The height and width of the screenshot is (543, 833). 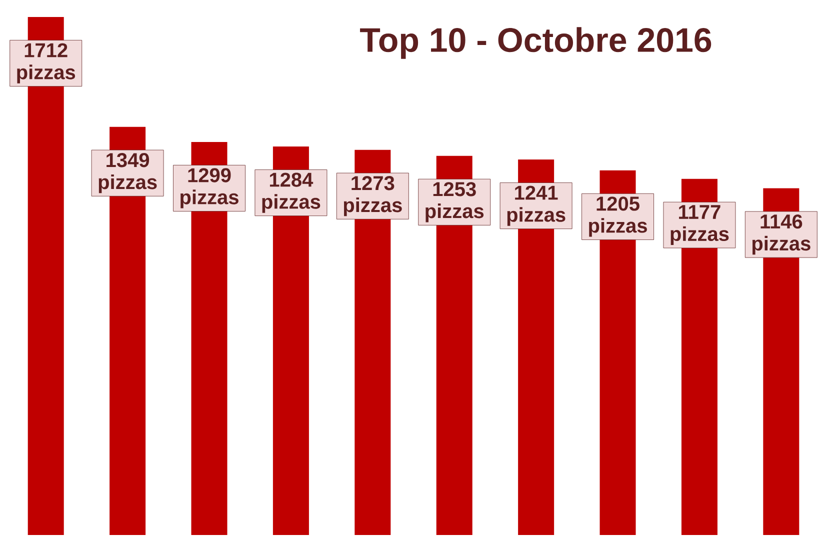 What do you see at coordinates (455, 202) in the screenshot?
I see `data-label: 1253 pizzas` at bounding box center [455, 202].